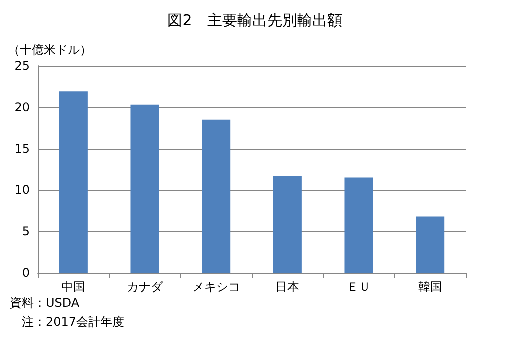 This screenshot has height=347, width=510. Describe the element at coordinates (22, 66) in the screenshot. I see `y-tick-label: 25` at that location.